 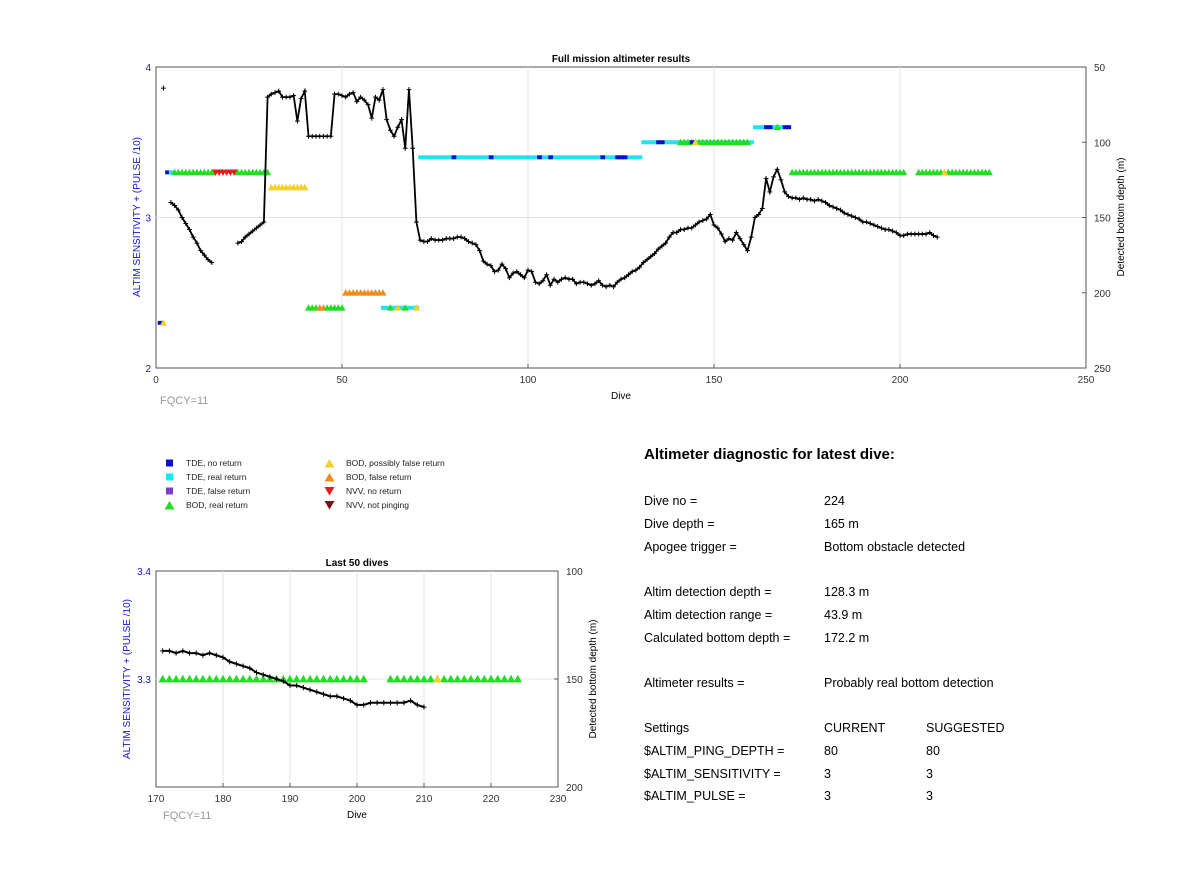 I want to click on settings-header-current: CURRENT, so click(x=855, y=728).